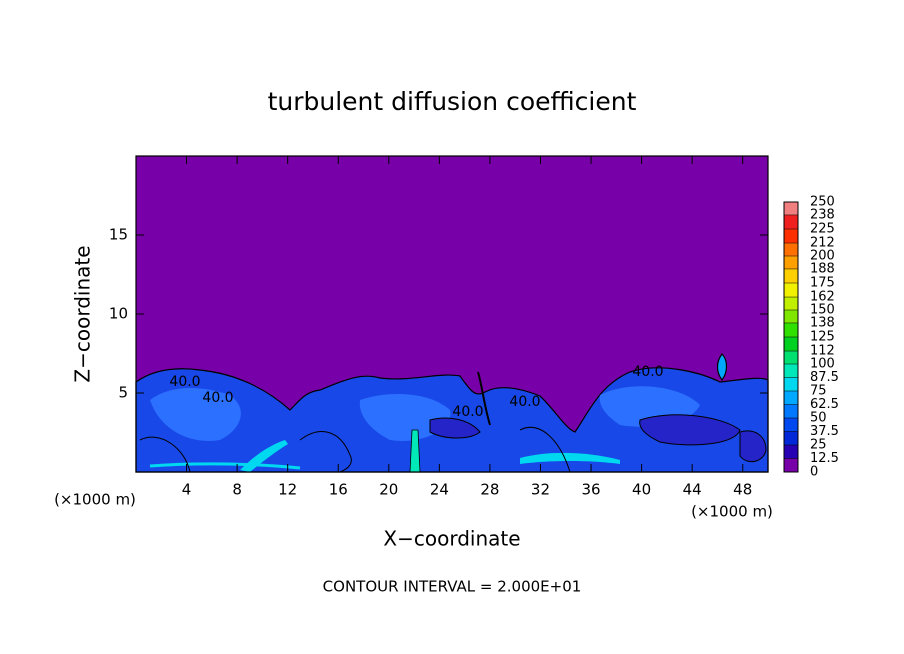 Image resolution: width=904 pixels, height=654 pixels. I want to click on y-axis-label: Z−coordinate, so click(83, 313).